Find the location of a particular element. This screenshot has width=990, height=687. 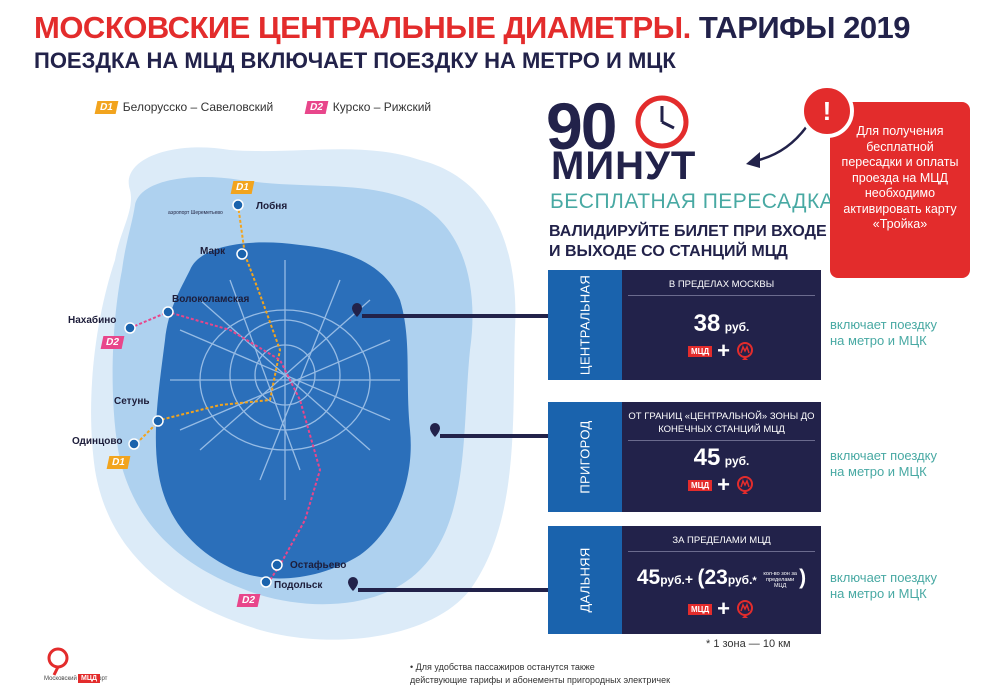

connector-suburb is located at coordinates (494, 436).